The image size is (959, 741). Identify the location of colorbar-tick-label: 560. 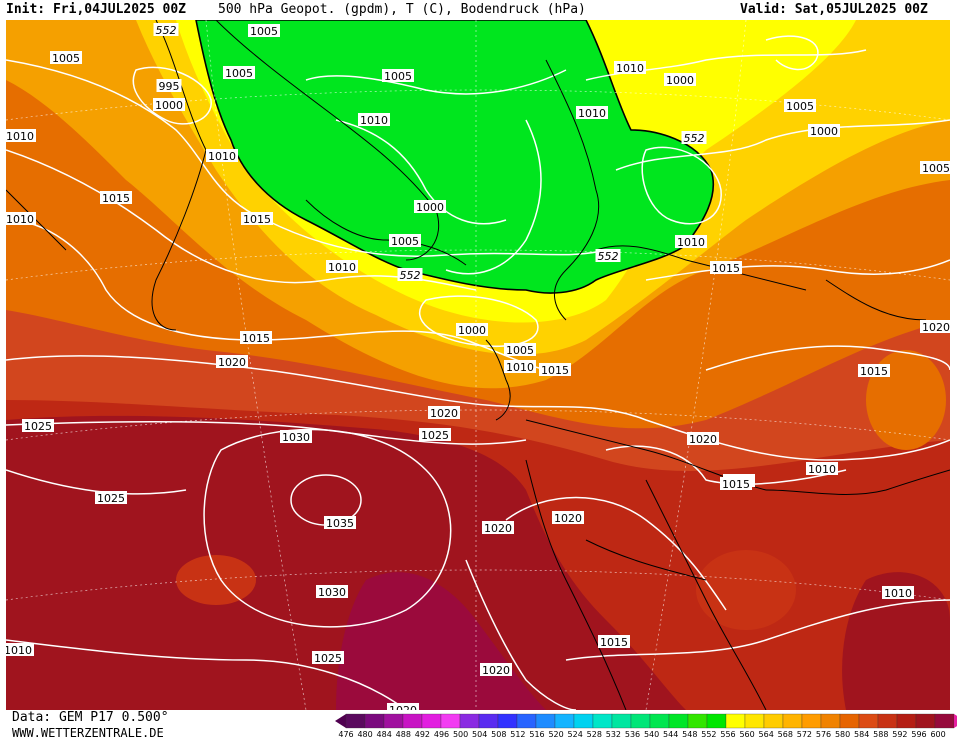
(747, 734).